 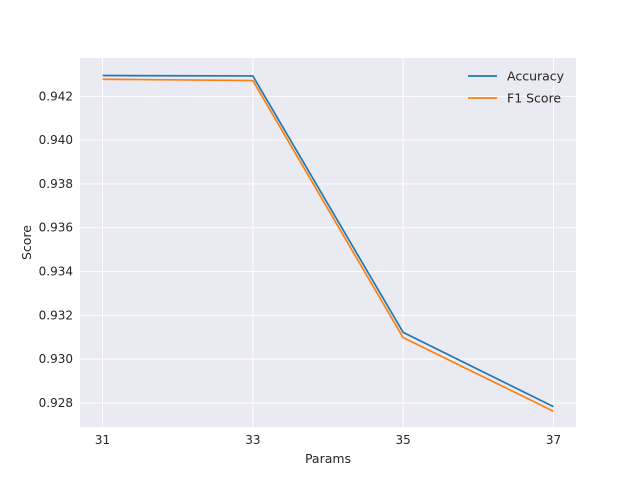 What do you see at coordinates (102, 440) in the screenshot?
I see `x-tick-label: 31` at bounding box center [102, 440].